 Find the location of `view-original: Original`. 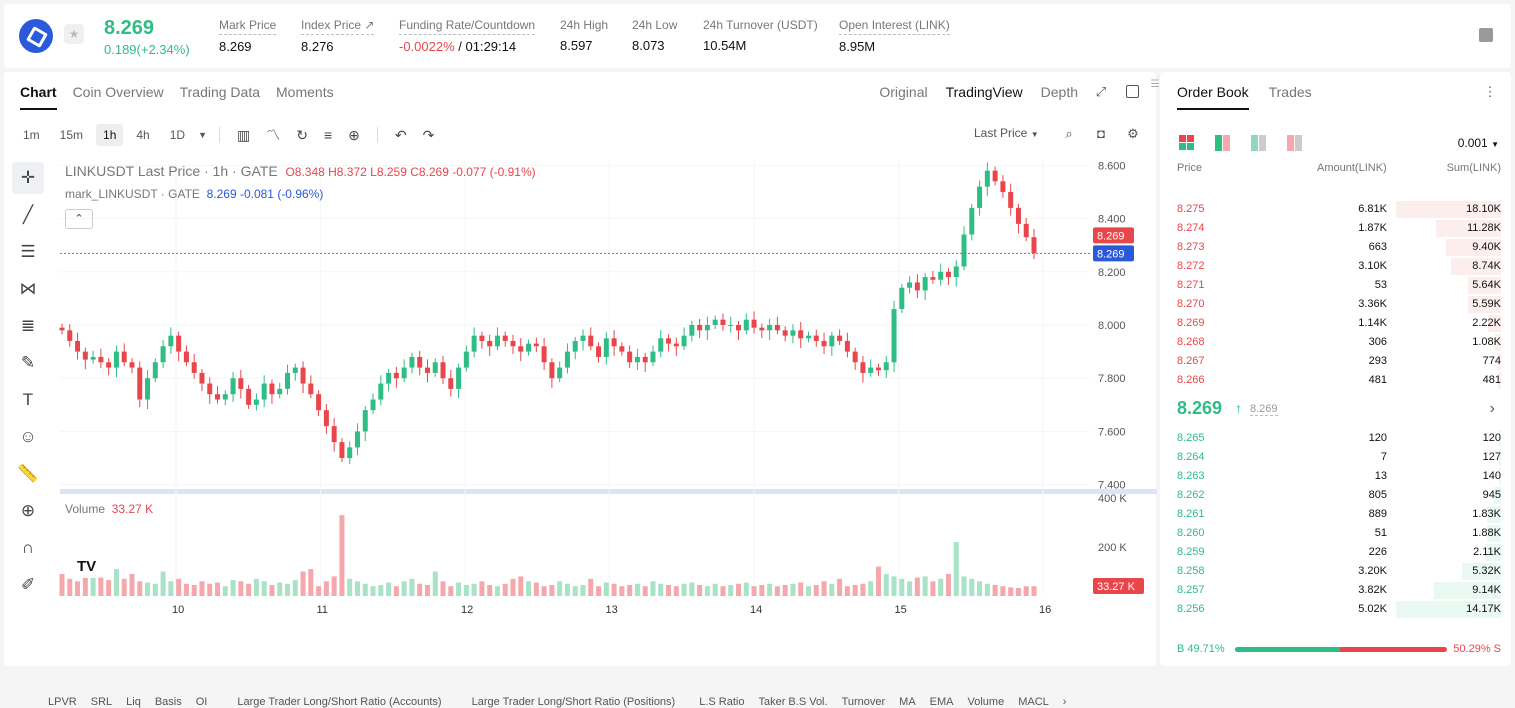

view-original: Original is located at coordinates (903, 92).